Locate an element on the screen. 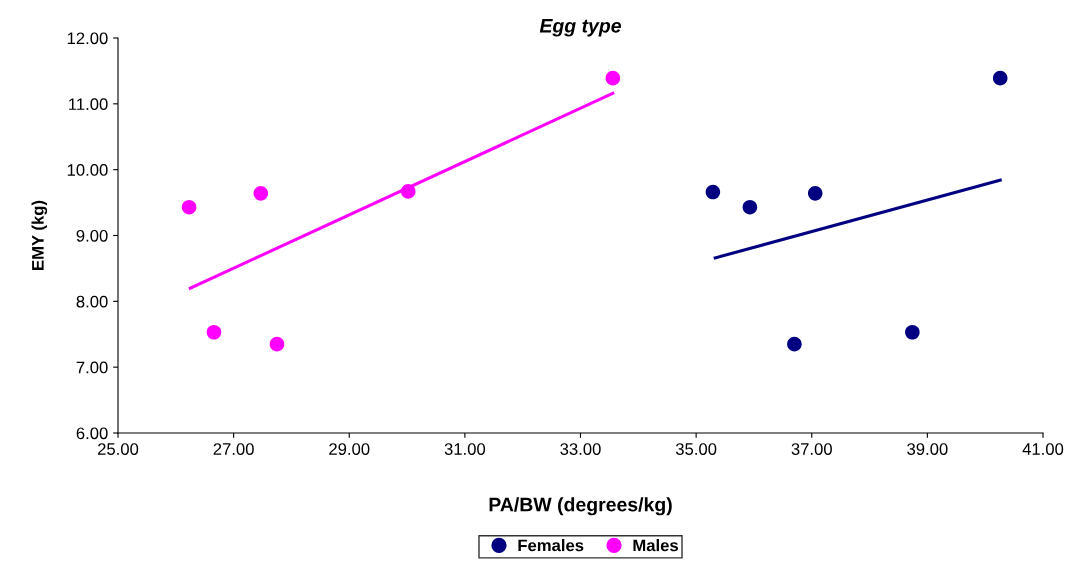 The image size is (1071, 562). x-tick-label: 27.00 is located at coordinates (233, 449).